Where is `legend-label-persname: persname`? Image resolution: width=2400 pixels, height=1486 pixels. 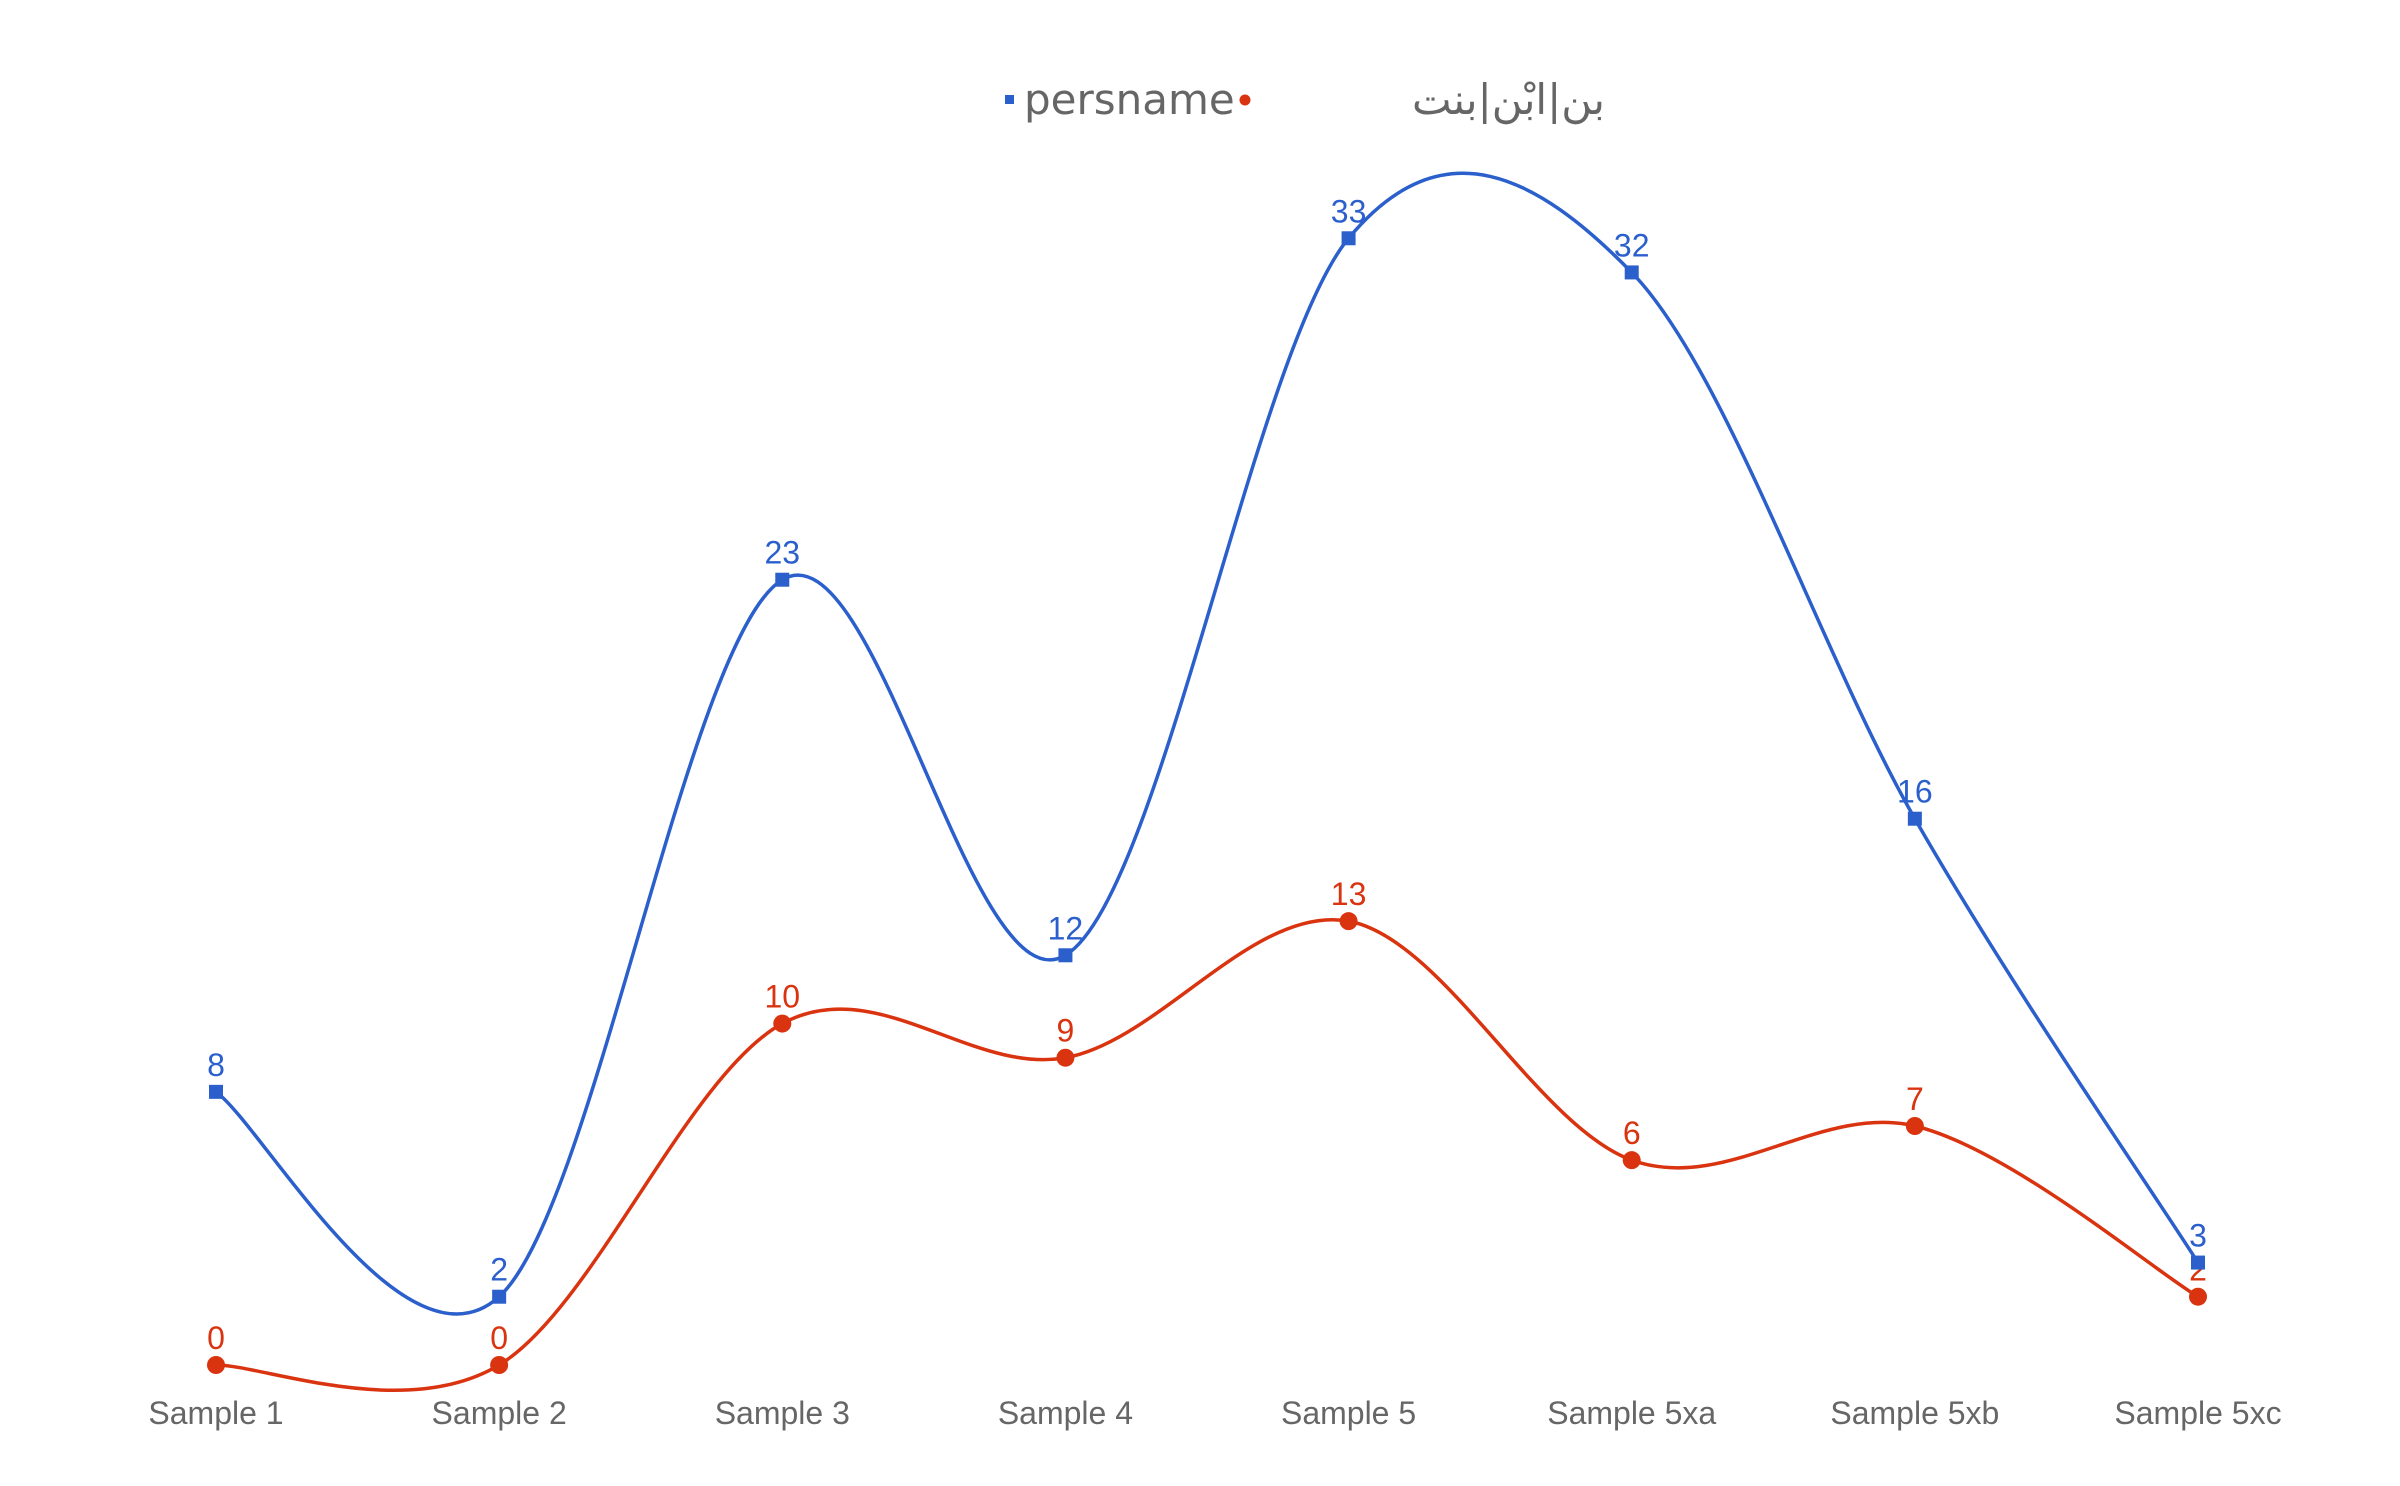 legend-label-persname: persname is located at coordinates (1129, 99).